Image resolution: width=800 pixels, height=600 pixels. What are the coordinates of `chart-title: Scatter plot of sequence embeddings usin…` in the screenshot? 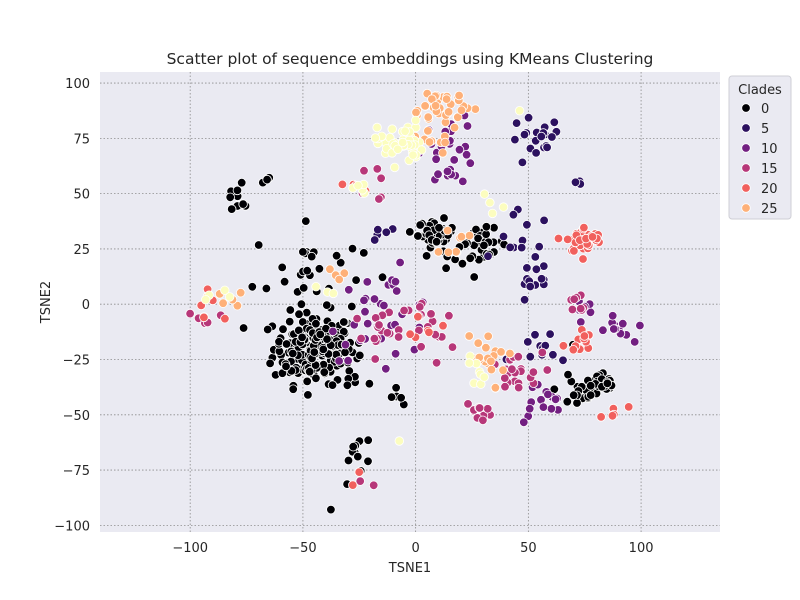 It's located at (410, 59).